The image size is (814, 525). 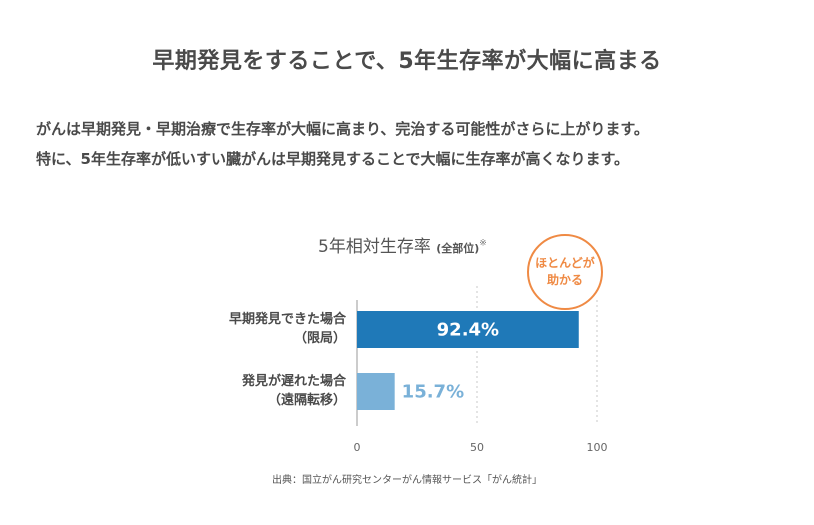 What do you see at coordinates (565, 272) in the screenshot?
I see `survival-badge: ほとんどが 助かる` at bounding box center [565, 272].